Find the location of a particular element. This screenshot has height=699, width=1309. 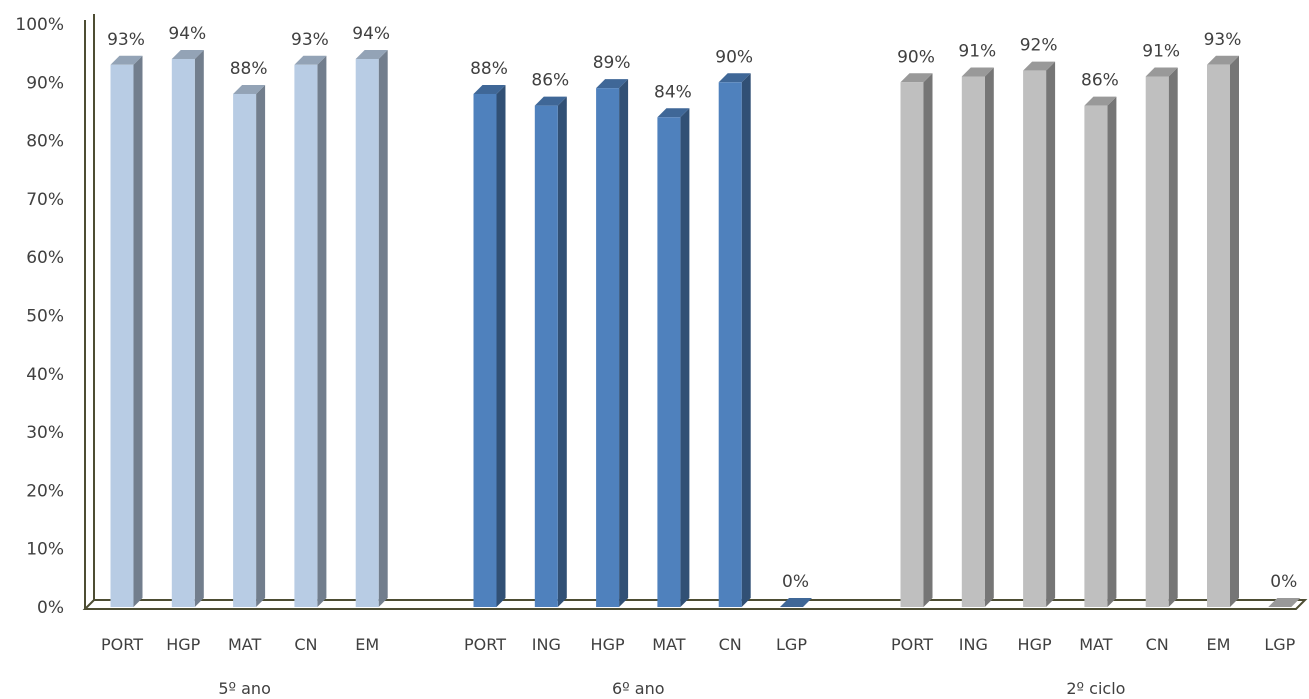

y-tick-label: 70% is located at coordinates (45, 200).